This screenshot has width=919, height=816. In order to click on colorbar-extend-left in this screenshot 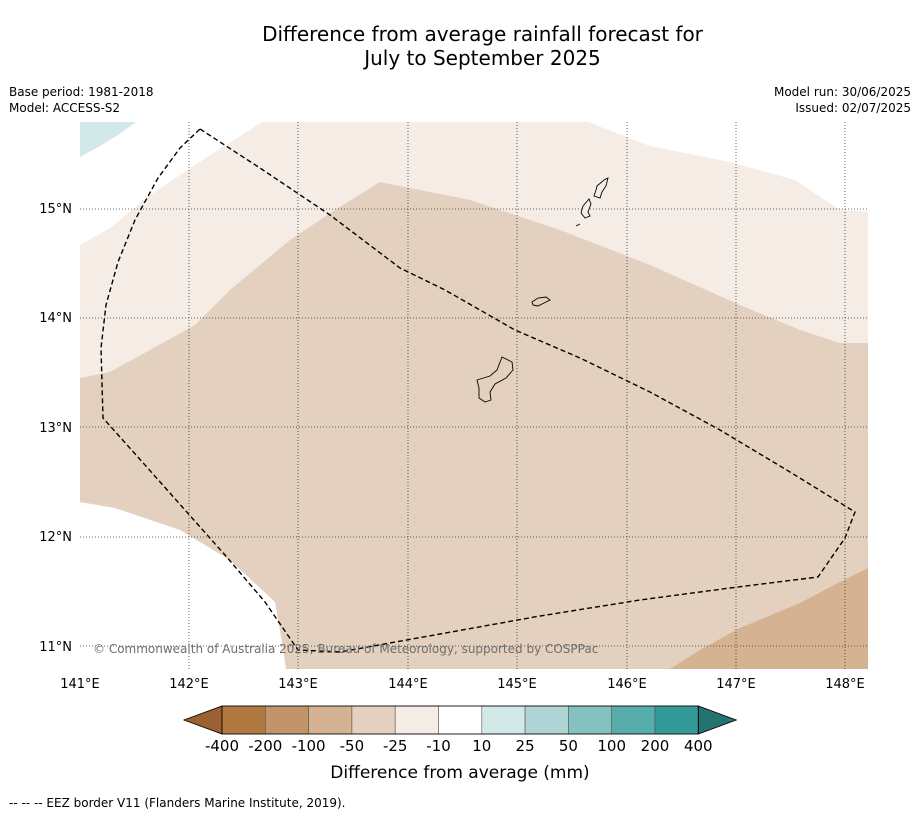, I will do `click(202, 720)`.